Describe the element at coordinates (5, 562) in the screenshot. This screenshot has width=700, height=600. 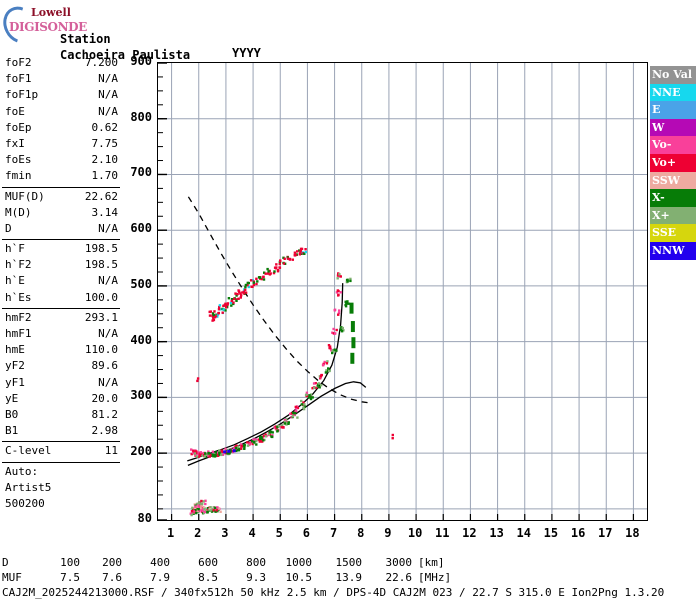
I see `muf-label-d: D` at that location.